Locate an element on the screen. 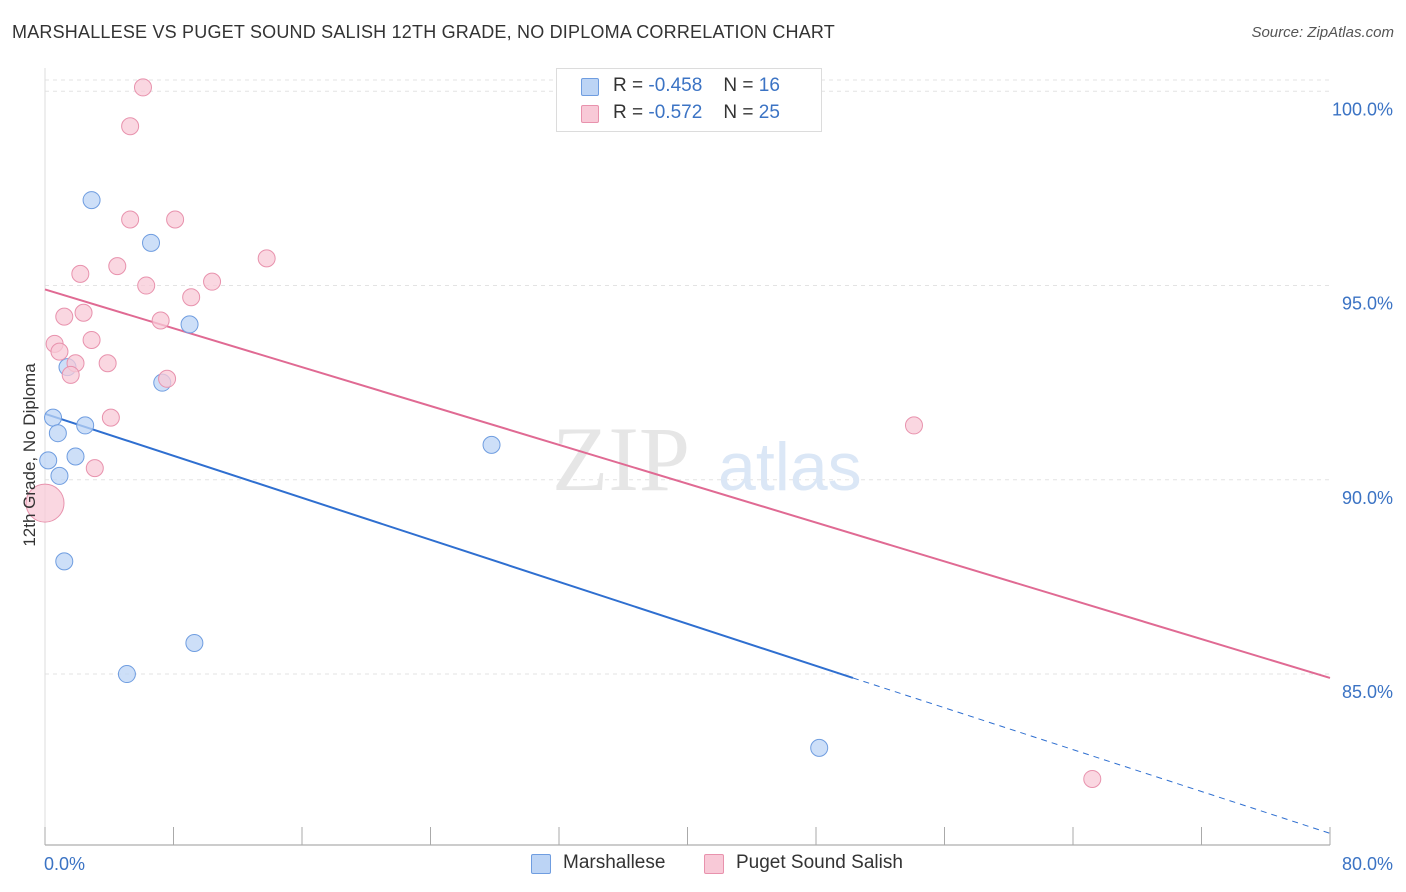  x-tick-label-max: 80.0% is located at coordinates (1367, 864).